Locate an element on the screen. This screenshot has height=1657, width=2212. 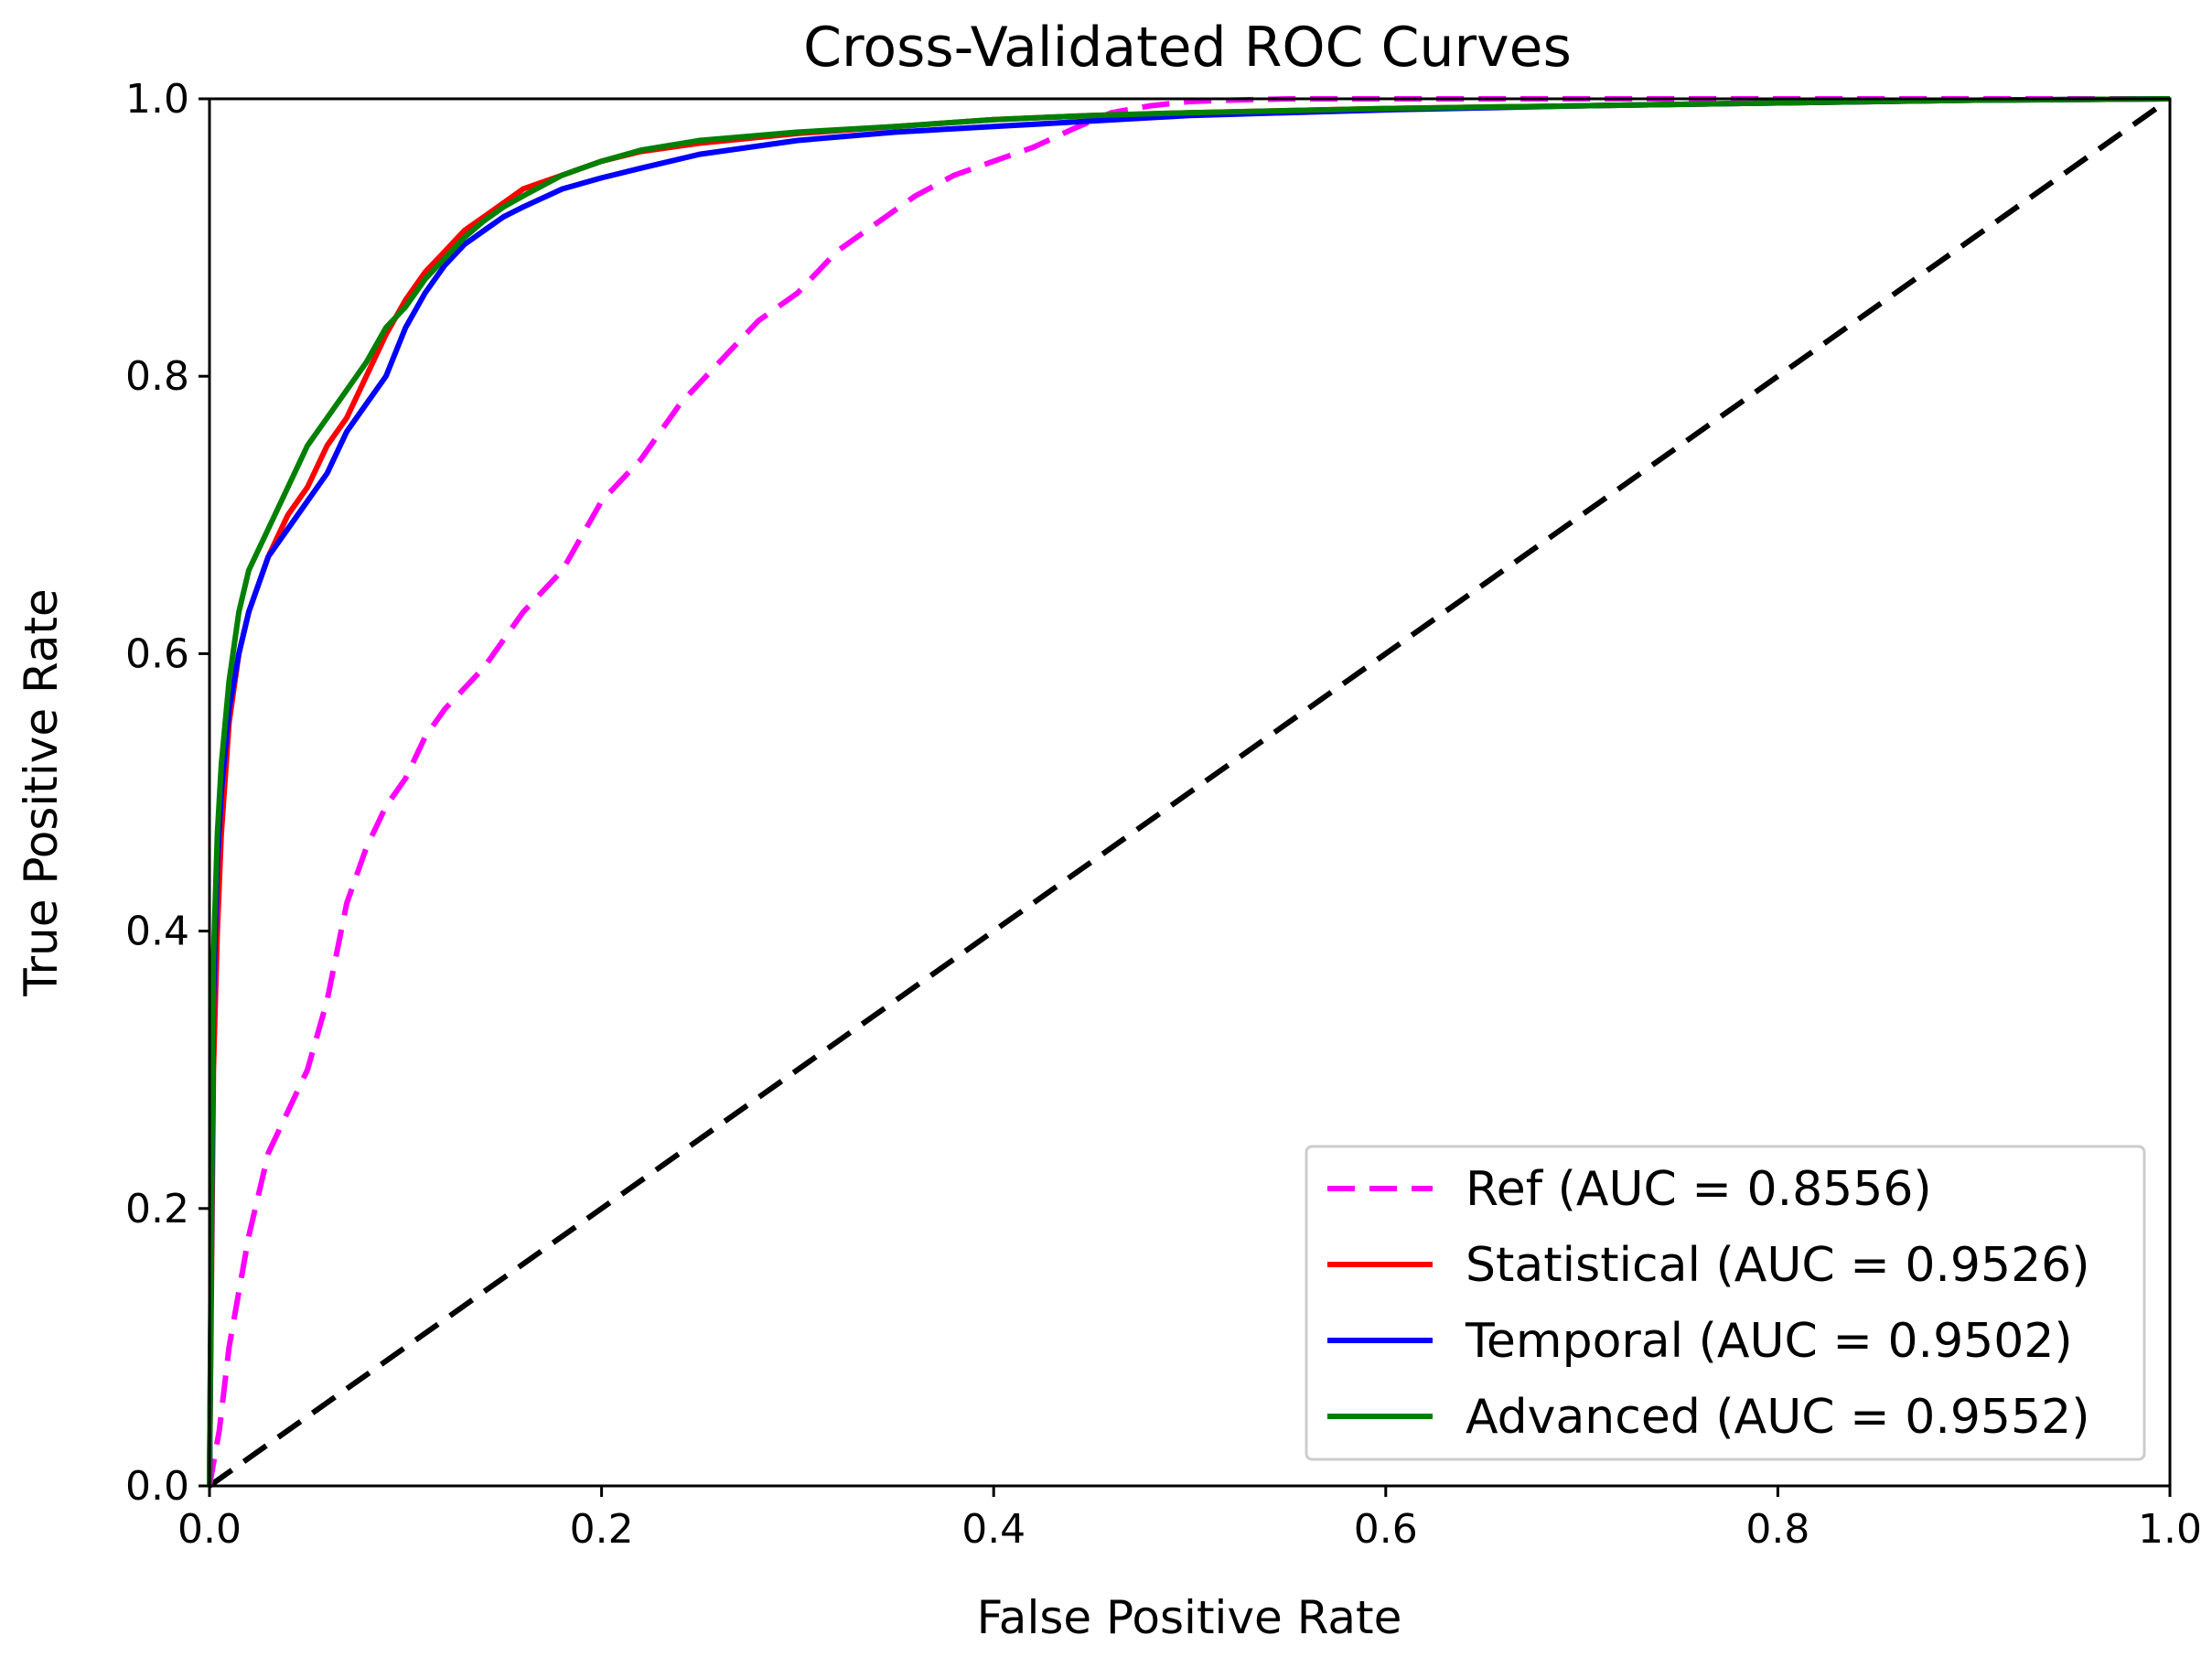
y-tick-label: 0.6 is located at coordinates (157, 653).